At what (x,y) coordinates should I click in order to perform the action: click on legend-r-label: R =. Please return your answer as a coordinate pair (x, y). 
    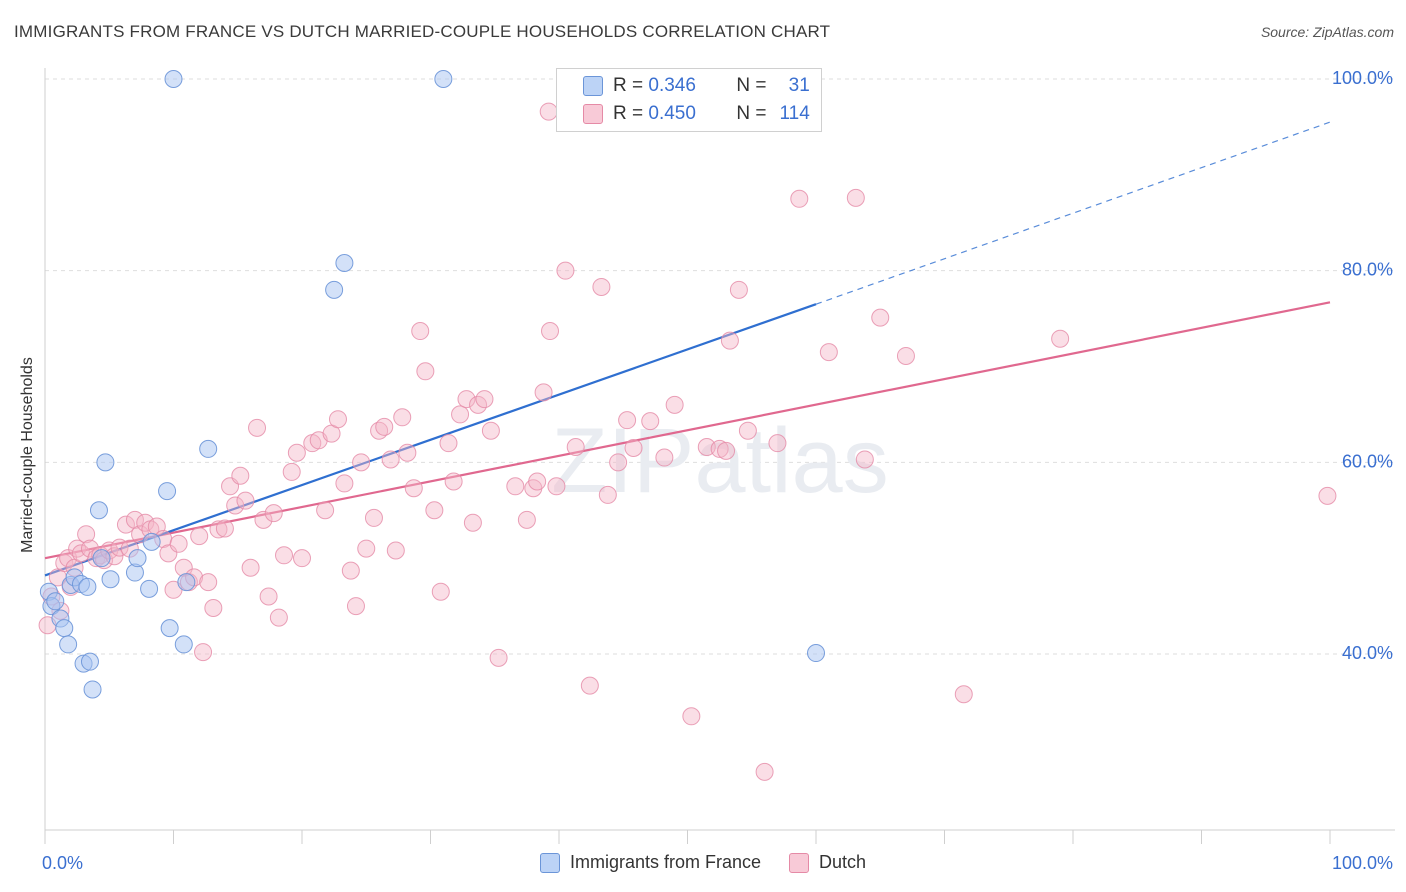
    Looking at the image, I should click on (628, 85).